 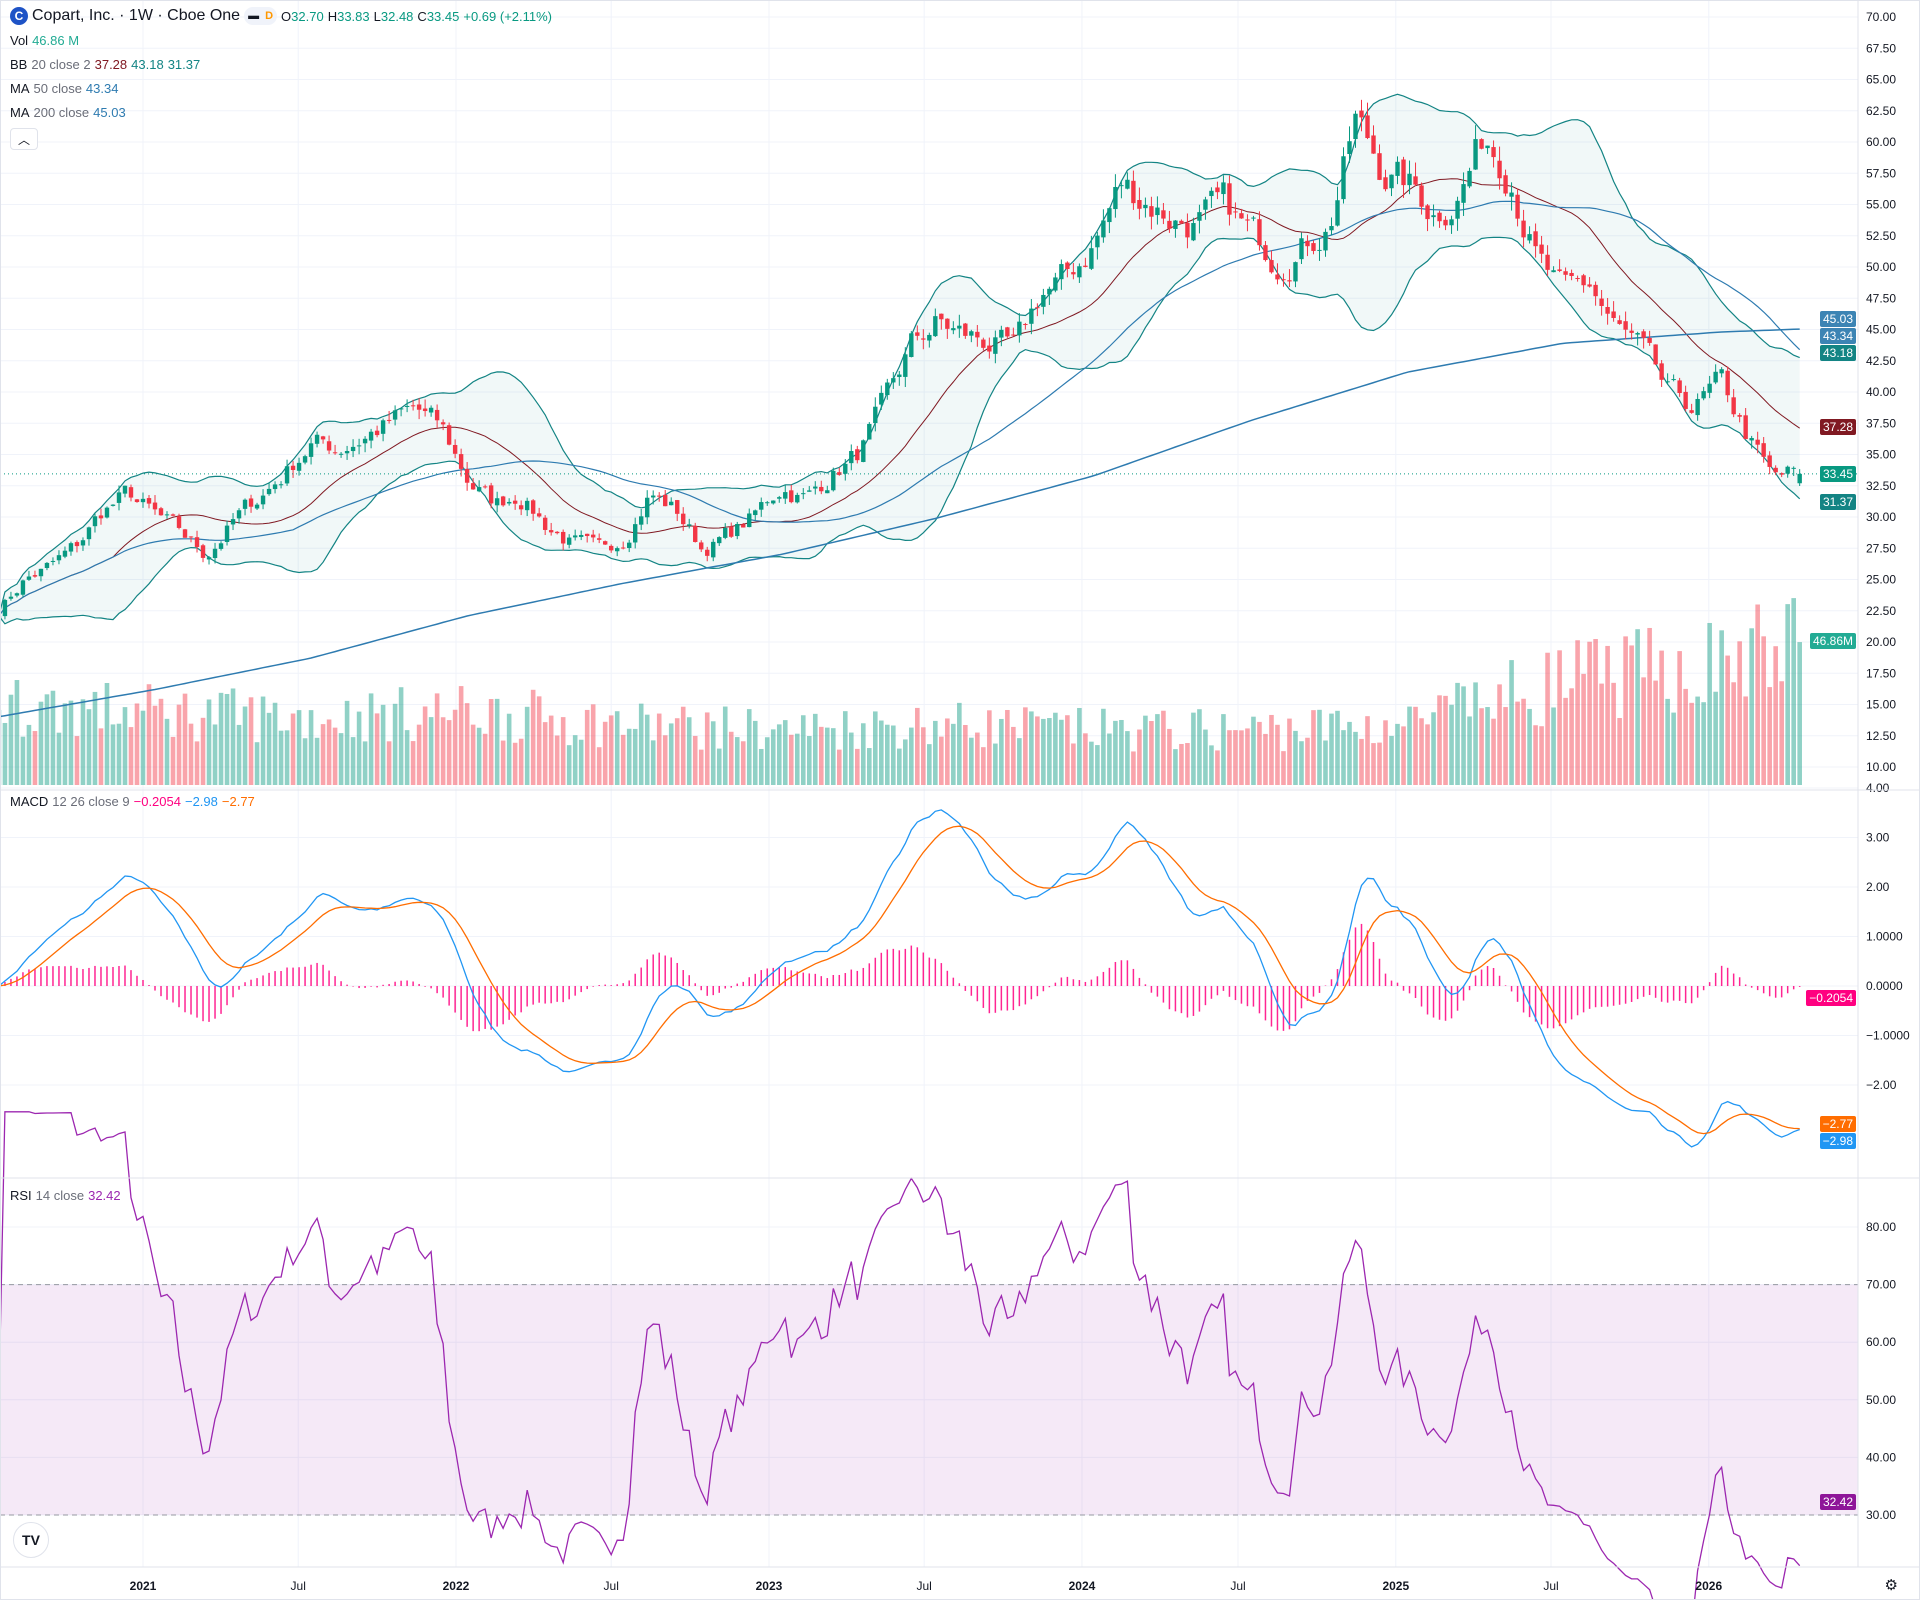 What do you see at coordinates (132, 801) in the screenshot?
I see `macd-legend: MACD 12 26 close 9 −0.2054 −2.98 −2.77` at bounding box center [132, 801].